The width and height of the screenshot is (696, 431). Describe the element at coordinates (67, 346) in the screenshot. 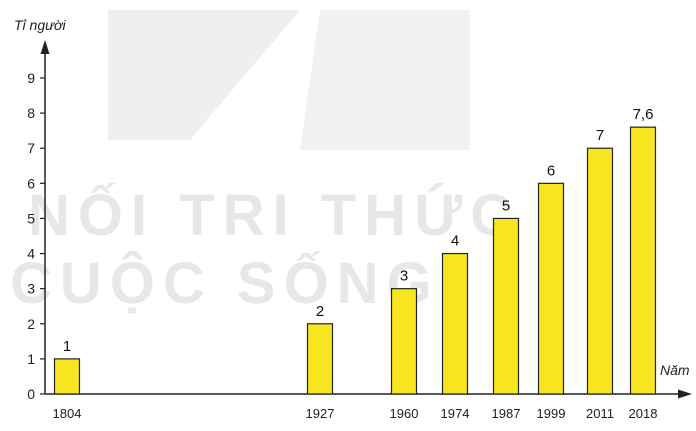

I see `data-label: 1` at that location.